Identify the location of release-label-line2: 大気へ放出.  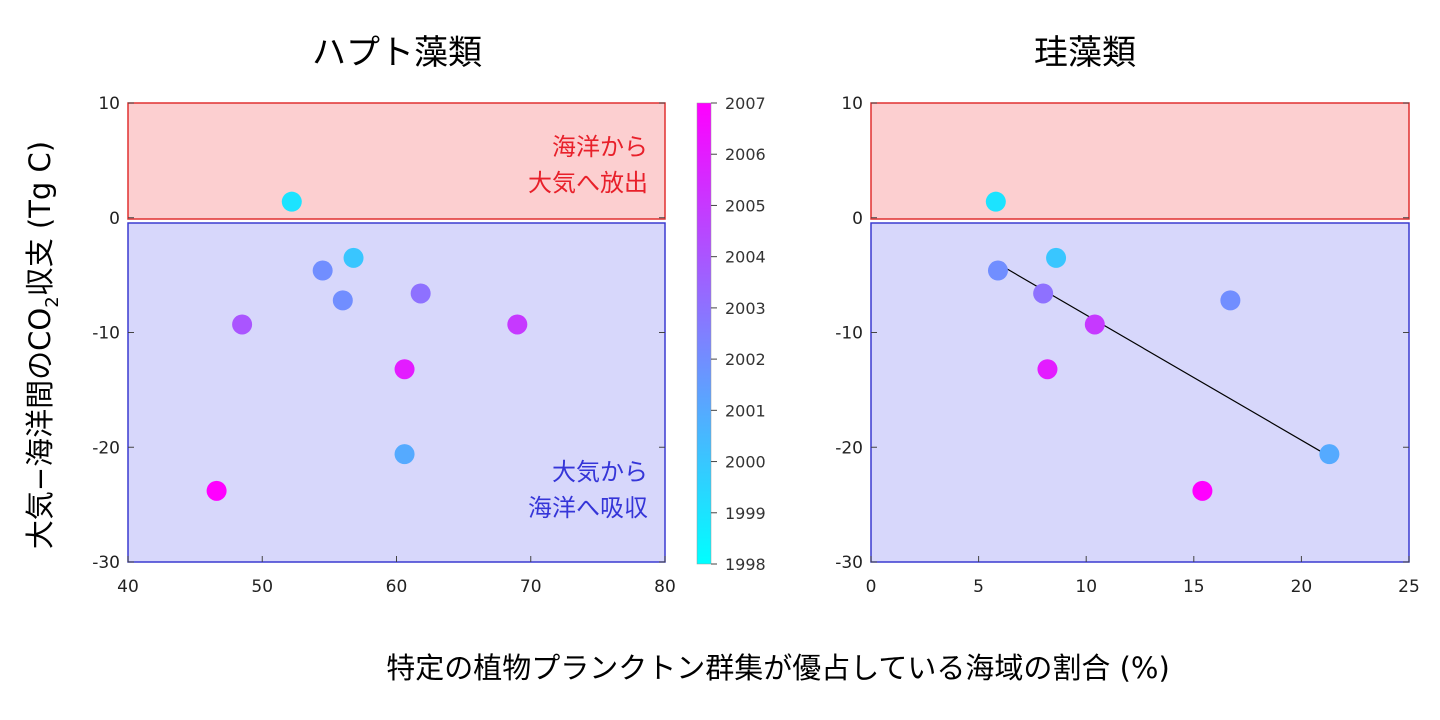
(588, 183).